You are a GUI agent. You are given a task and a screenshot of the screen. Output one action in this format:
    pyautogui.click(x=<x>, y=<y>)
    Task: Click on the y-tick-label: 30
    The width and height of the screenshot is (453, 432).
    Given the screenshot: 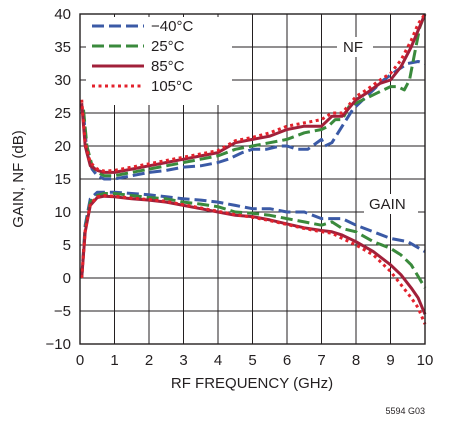 What is the action you would take?
    pyautogui.click(x=62, y=80)
    